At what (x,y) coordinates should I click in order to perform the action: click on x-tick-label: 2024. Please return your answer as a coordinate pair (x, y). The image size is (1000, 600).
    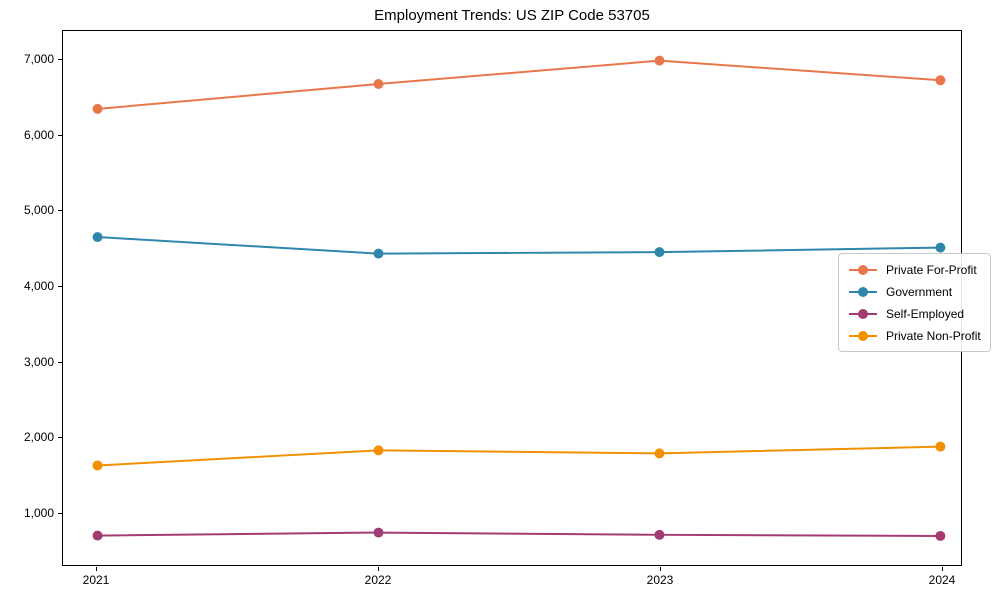
    Looking at the image, I should click on (942, 580).